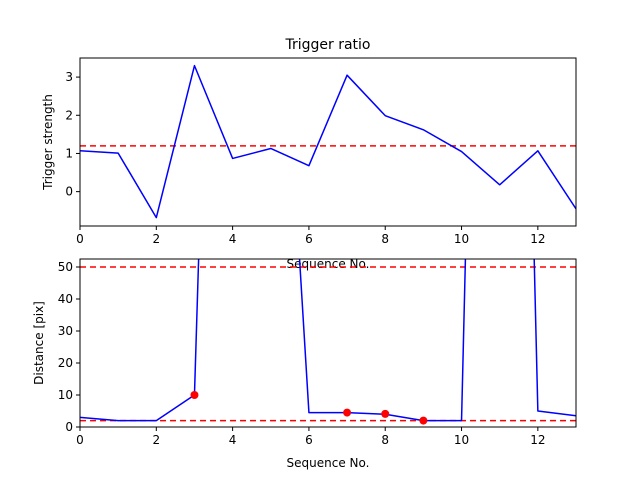  Describe the element at coordinates (65, 267) in the screenshot. I see `y-tick-label: 50` at that location.